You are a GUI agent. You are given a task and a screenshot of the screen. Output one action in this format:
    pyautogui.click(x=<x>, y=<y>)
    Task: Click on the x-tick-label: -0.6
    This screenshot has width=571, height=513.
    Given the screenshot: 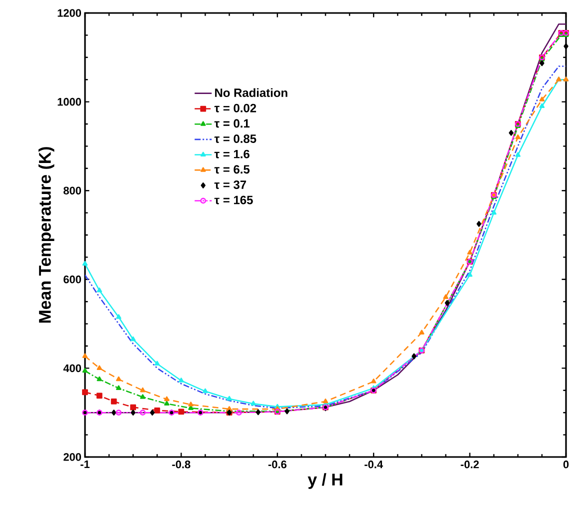 What is the action you would take?
    pyautogui.click(x=277, y=464)
    